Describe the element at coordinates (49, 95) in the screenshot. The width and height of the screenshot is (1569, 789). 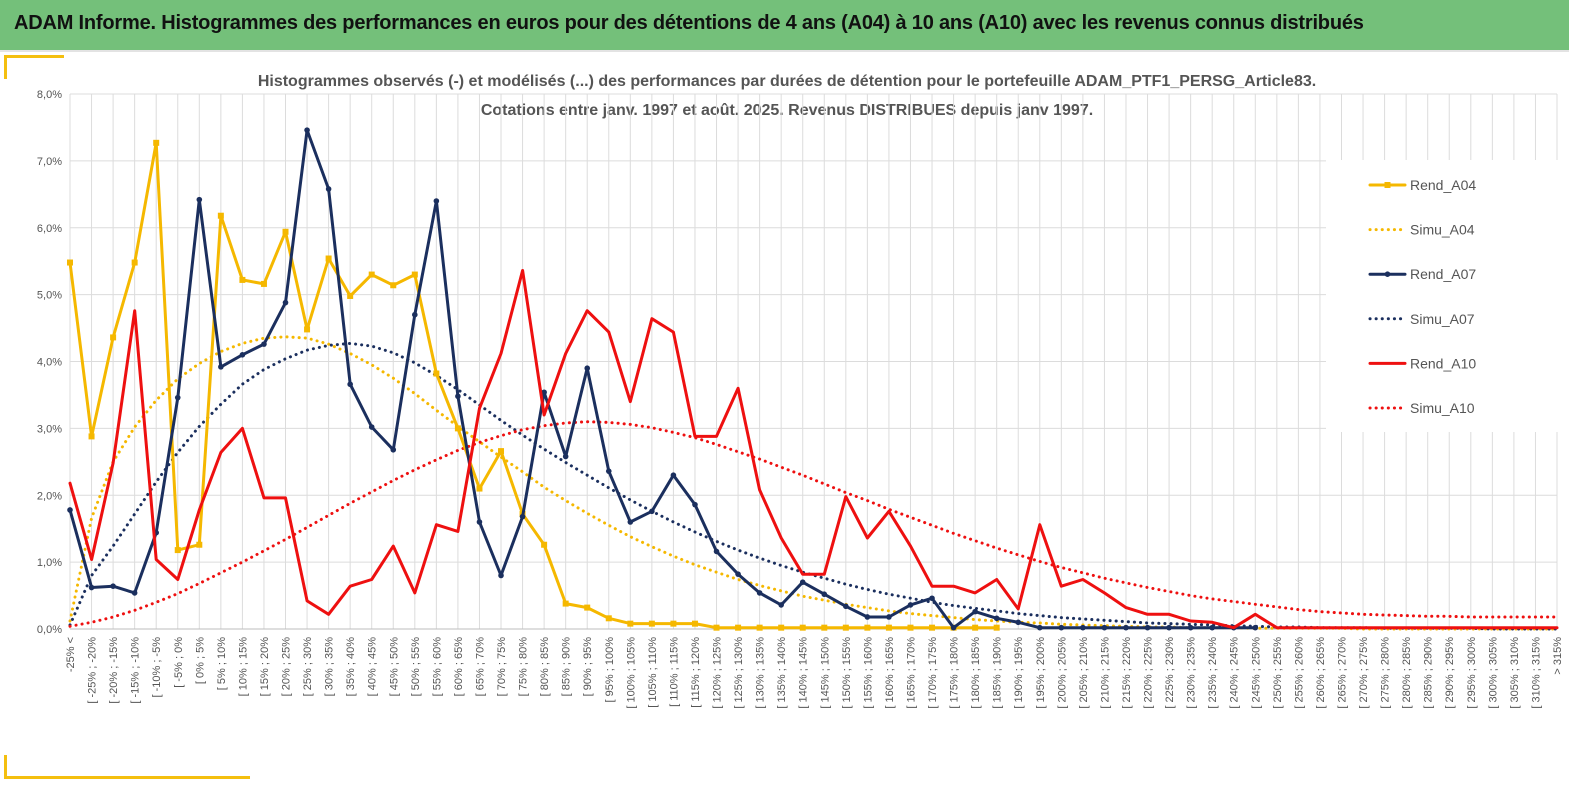
I see `y-tick-label: 8,0%` at that location.